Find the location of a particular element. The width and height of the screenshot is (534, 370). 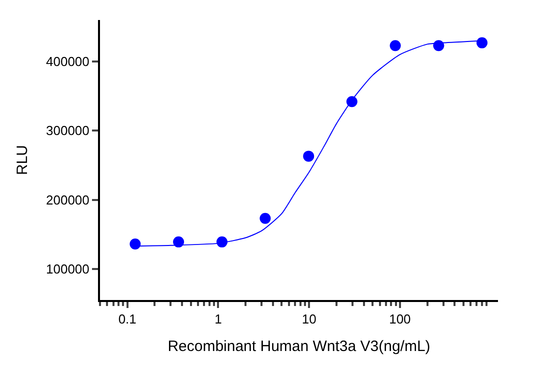

y-tick-label: 200000 is located at coordinates (68, 200).